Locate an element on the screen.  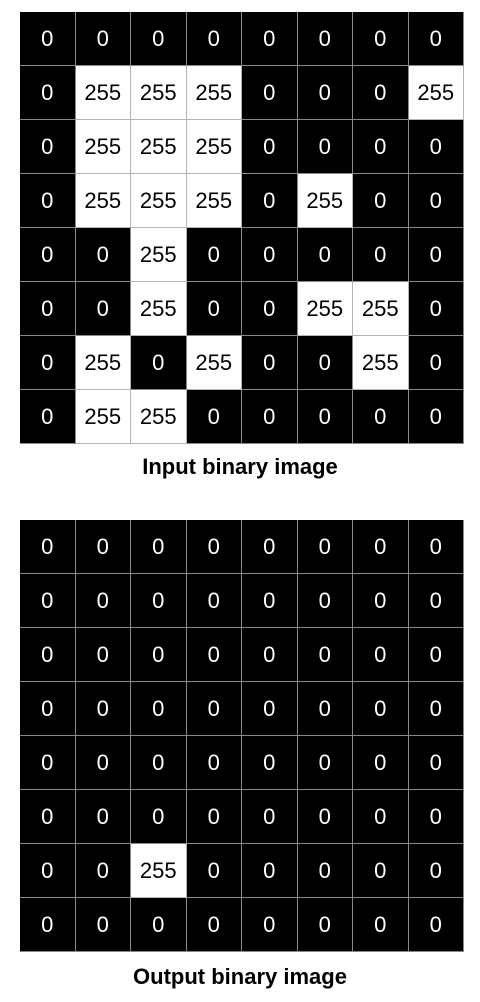
output-cell-r4-c7: 0 is located at coordinates (436, 763).